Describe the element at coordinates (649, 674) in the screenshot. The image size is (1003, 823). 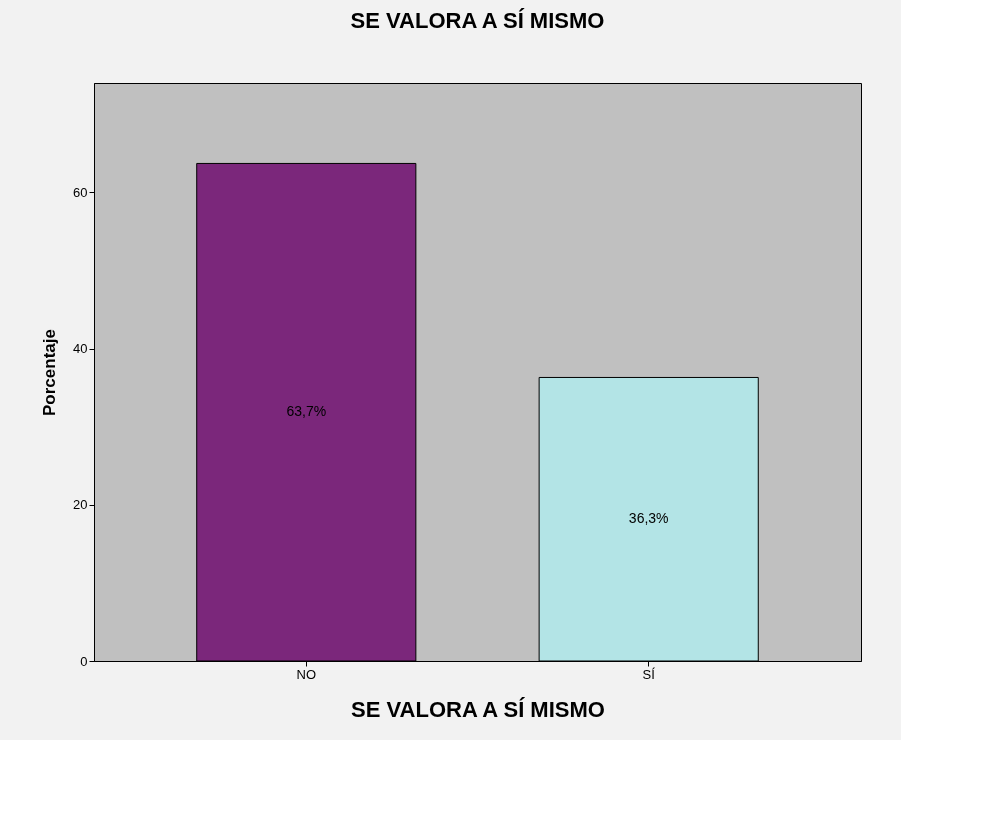
I see `x-tick-label: SÍ` at that location.